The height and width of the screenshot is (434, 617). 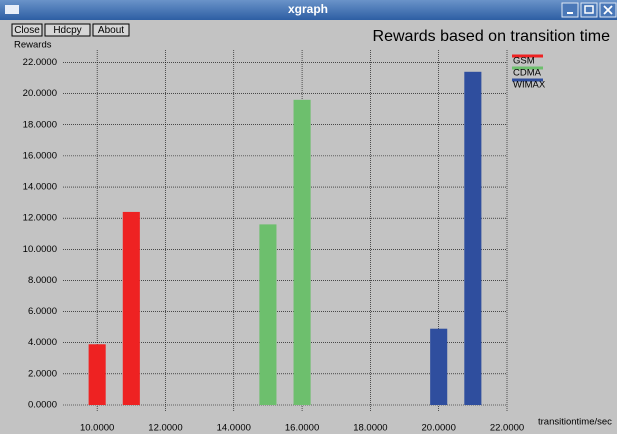 I want to click on button-row: Close Hdcpy About, so click(x=70, y=30).